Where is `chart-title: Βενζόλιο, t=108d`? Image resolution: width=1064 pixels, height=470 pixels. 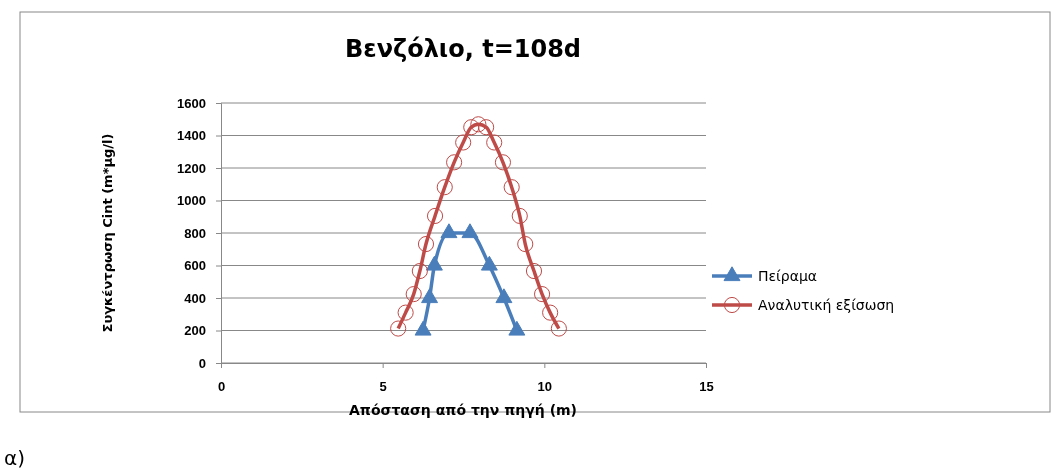 chart-title: Βενζόλιο, t=108d is located at coordinates (463, 49).